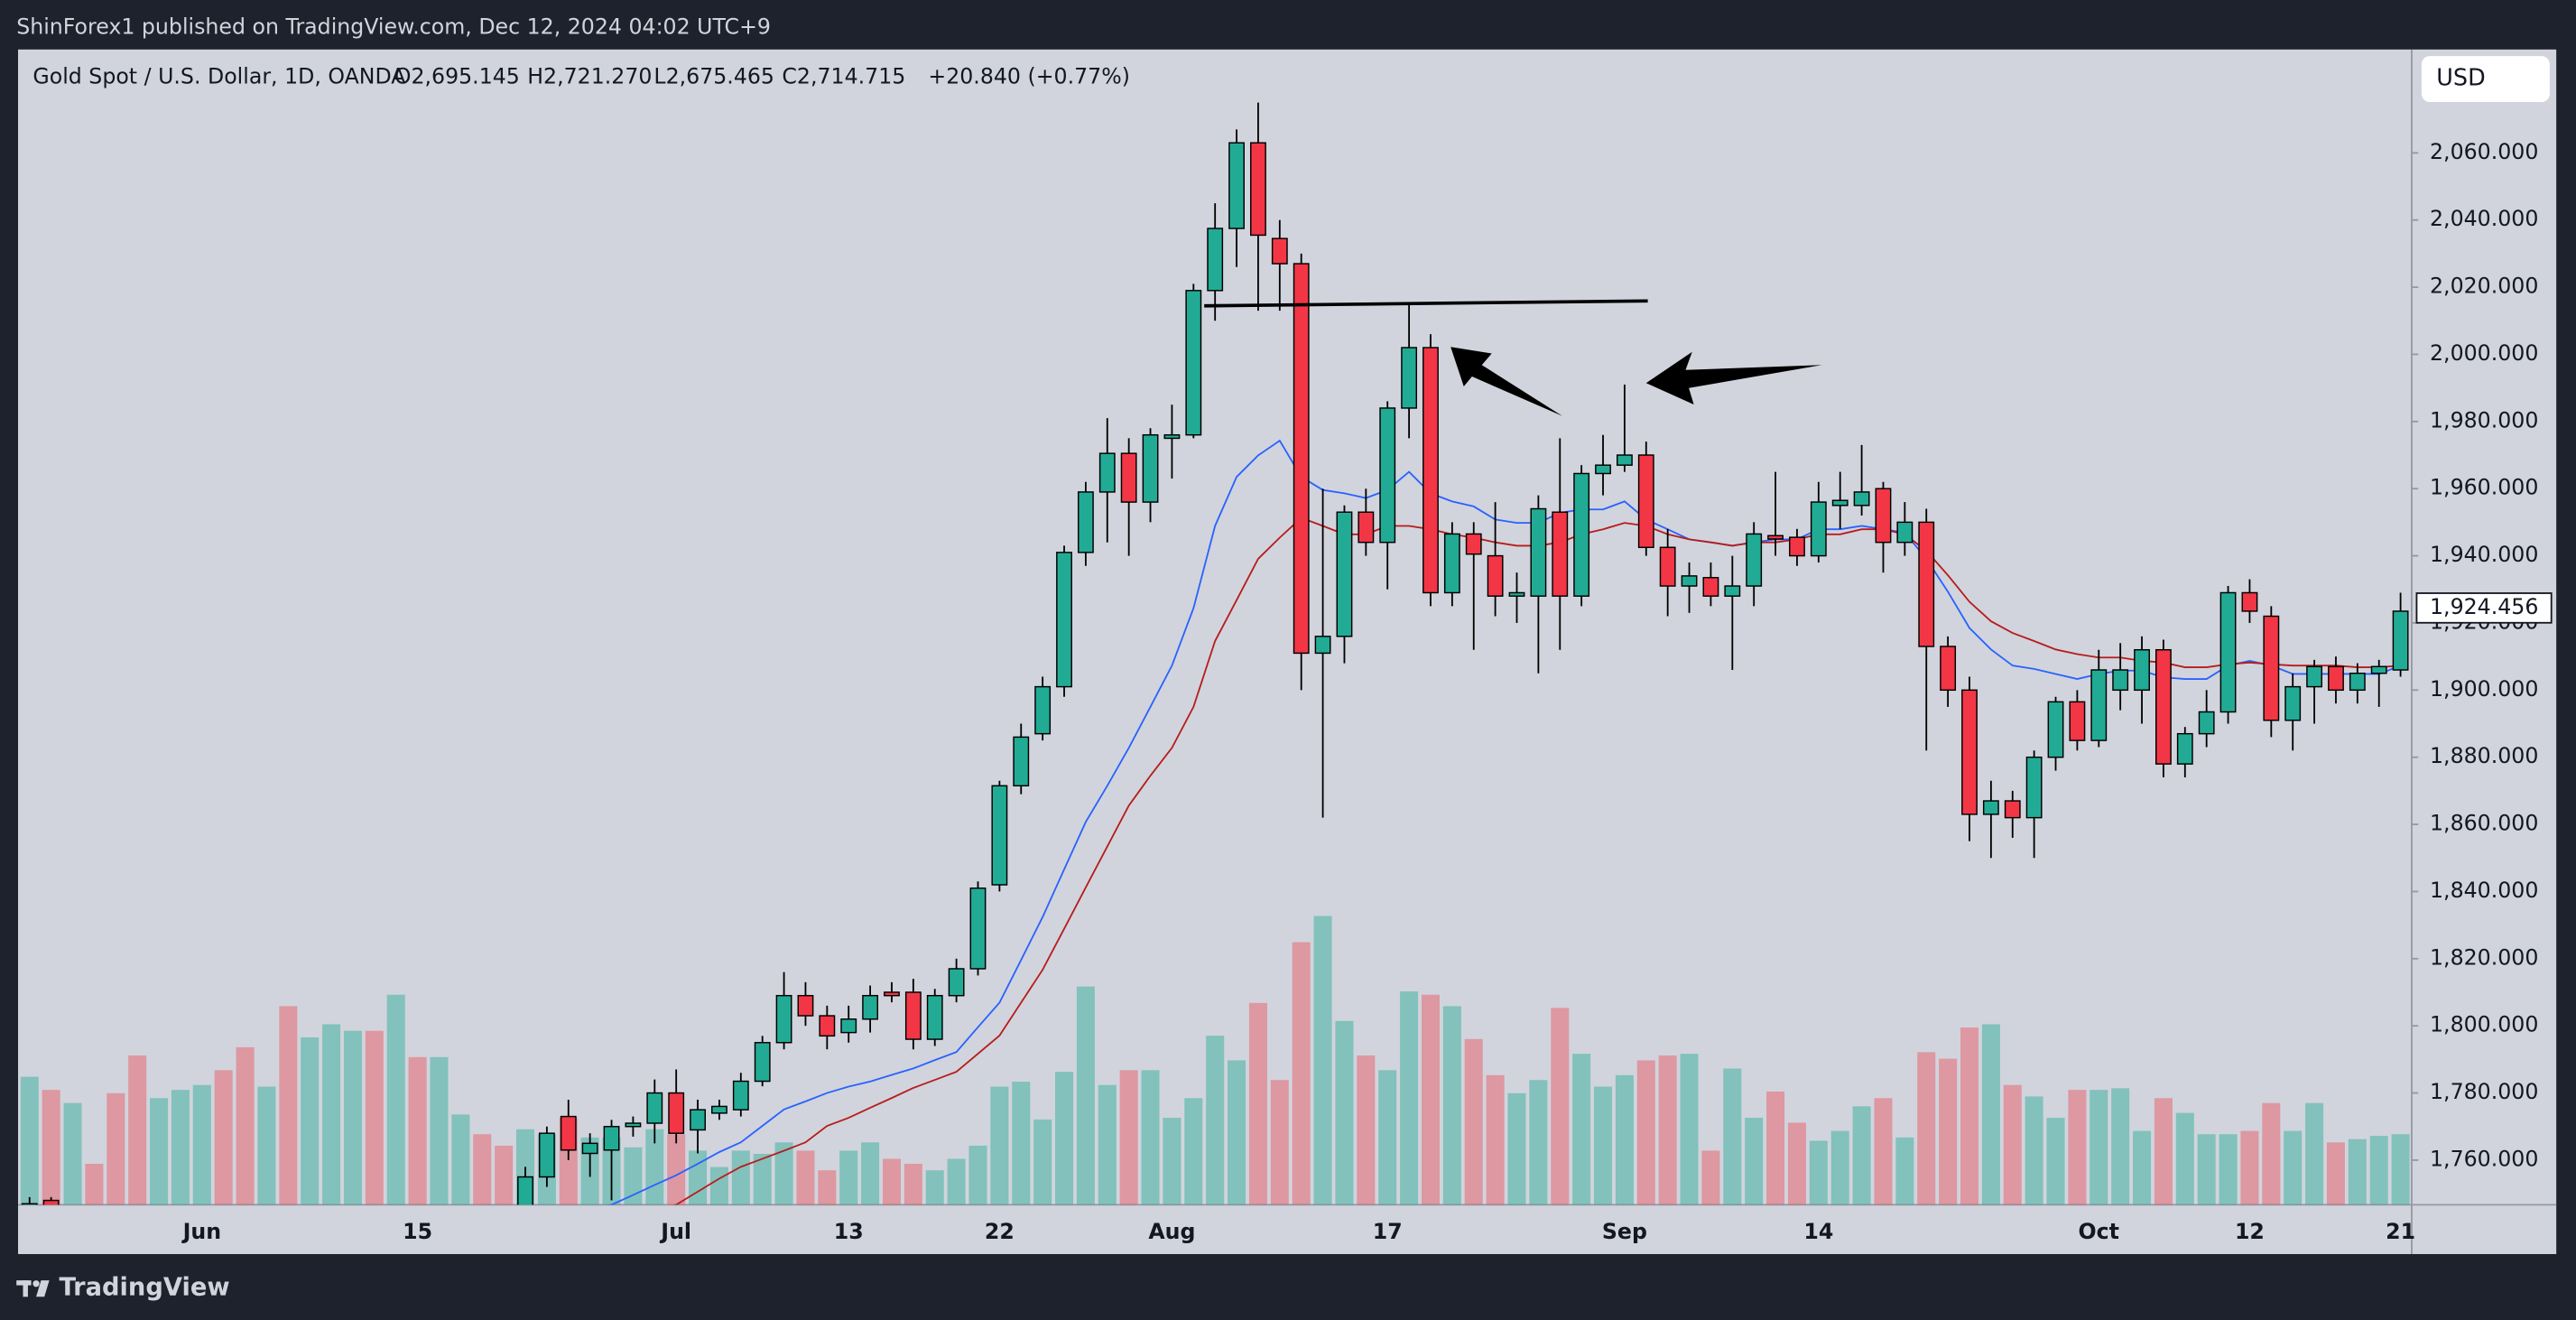 The width and height of the screenshot is (2576, 1320). What do you see at coordinates (418, 1232) in the screenshot?
I see `x-tick-label: 15` at bounding box center [418, 1232].